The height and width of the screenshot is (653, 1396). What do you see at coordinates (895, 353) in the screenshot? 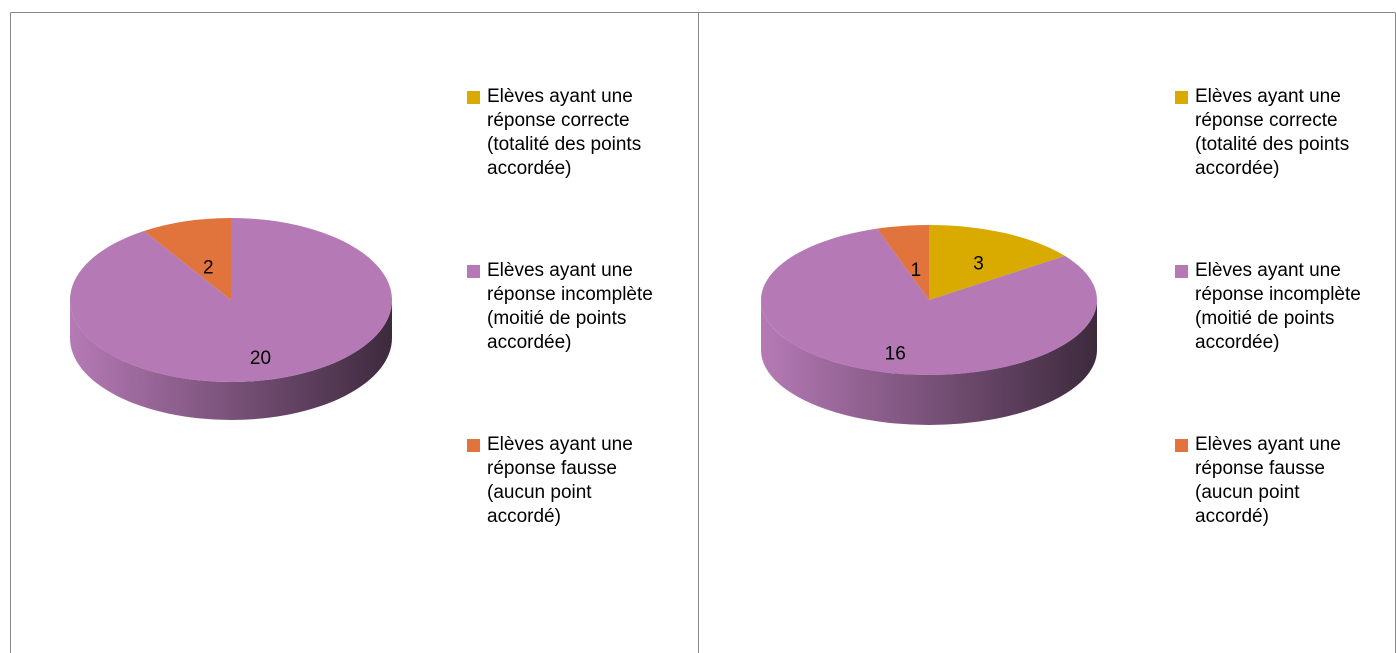
I see `data-label: 16` at bounding box center [895, 353].